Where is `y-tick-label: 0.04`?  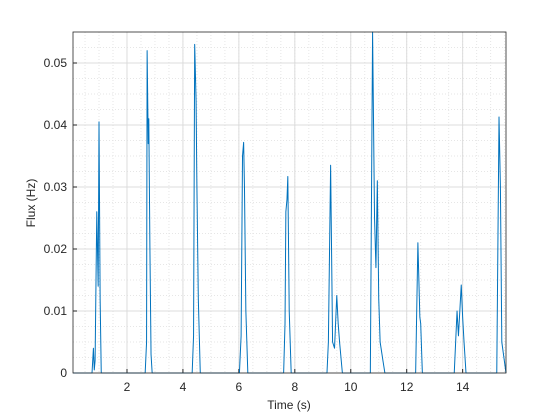 y-tick-label: 0.04 is located at coordinates (56, 125).